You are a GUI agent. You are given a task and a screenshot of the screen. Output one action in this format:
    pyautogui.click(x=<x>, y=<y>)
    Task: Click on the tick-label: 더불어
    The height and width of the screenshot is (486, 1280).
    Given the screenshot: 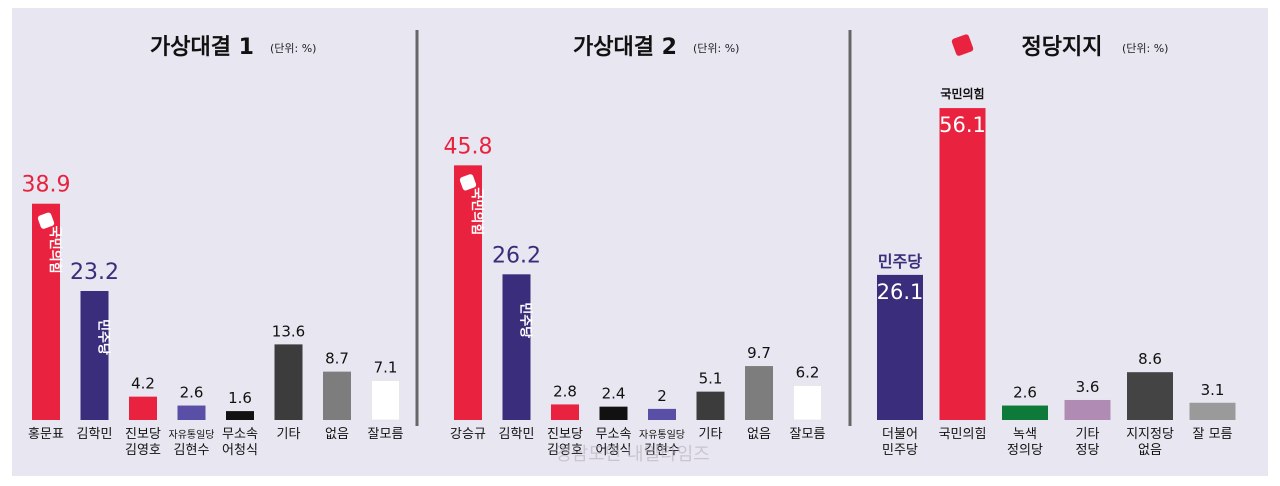 What is the action you would take?
    pyautogui.click(x=900, y=434)
    